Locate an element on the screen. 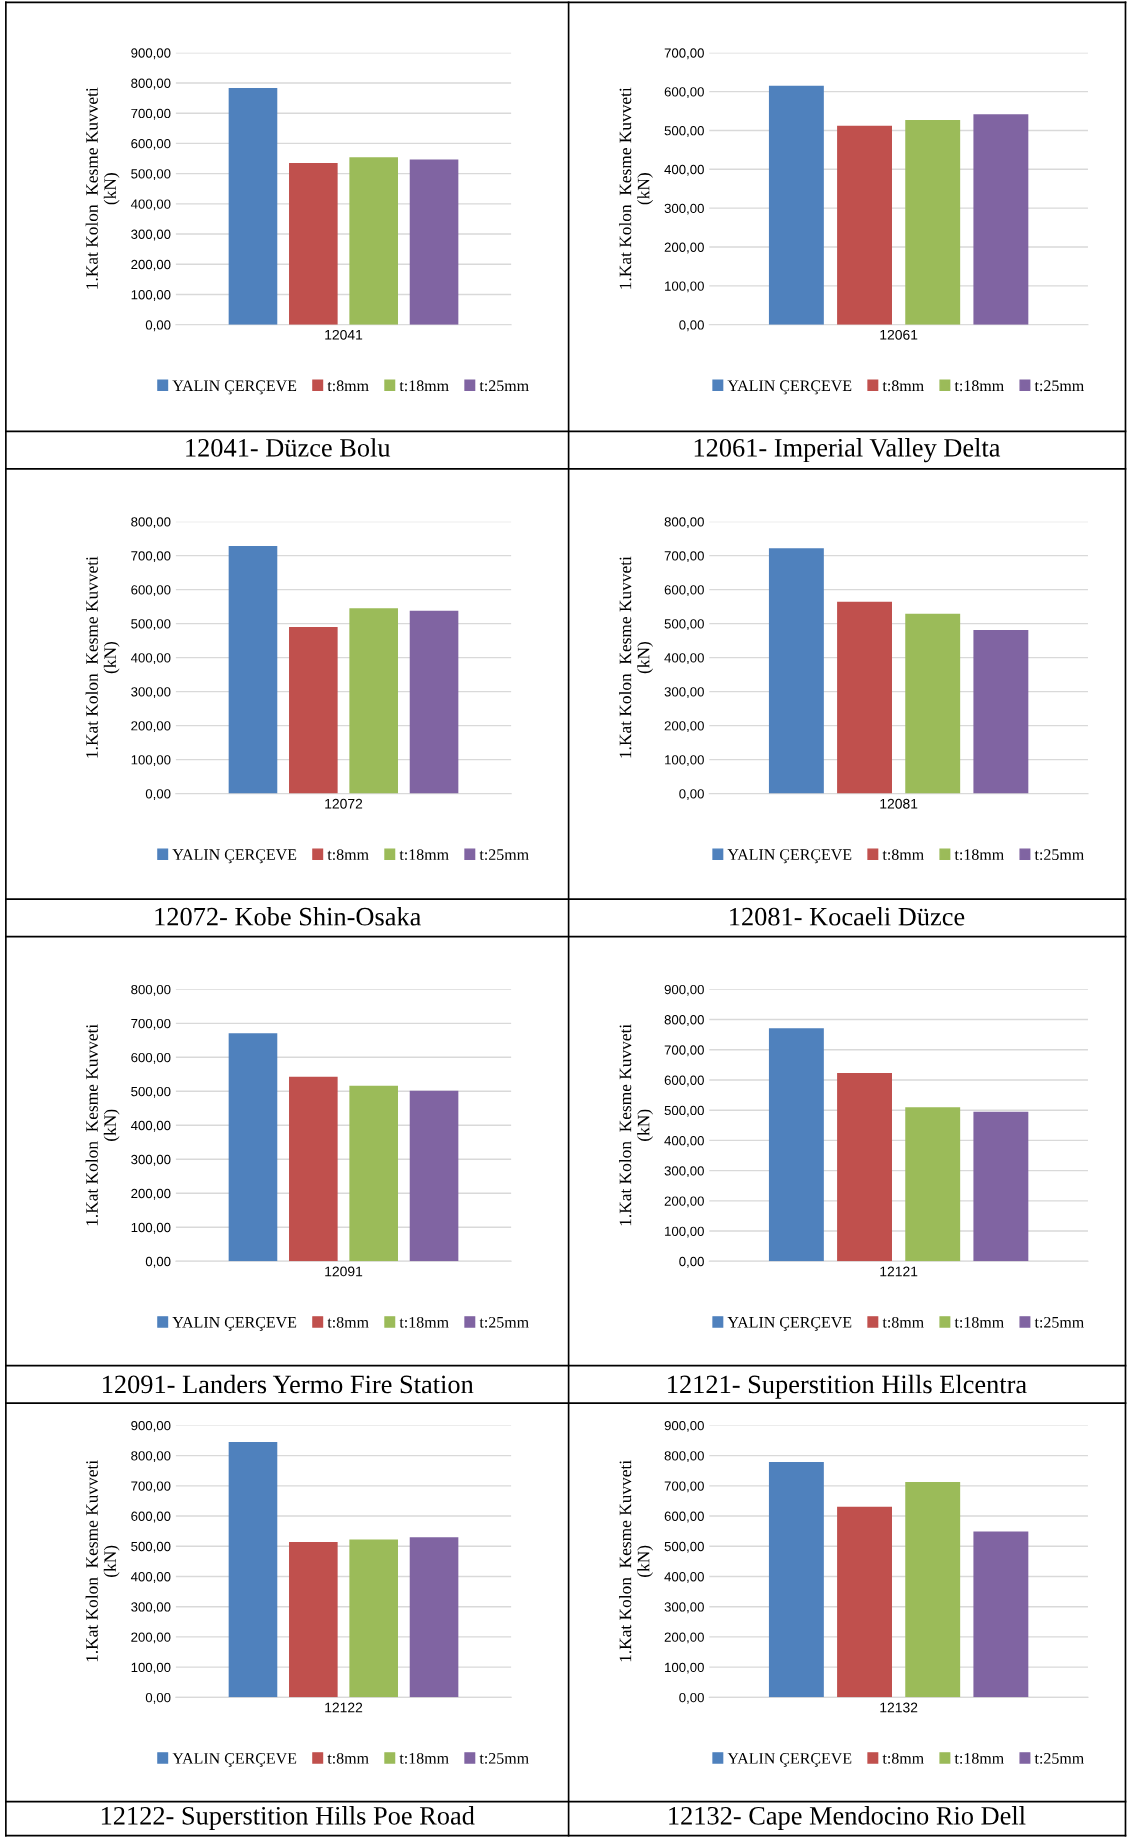 This screenshot has width=1129, height=1838. text: 12072- Kobe Shin-Osaka is located at coordinates (288, 916).